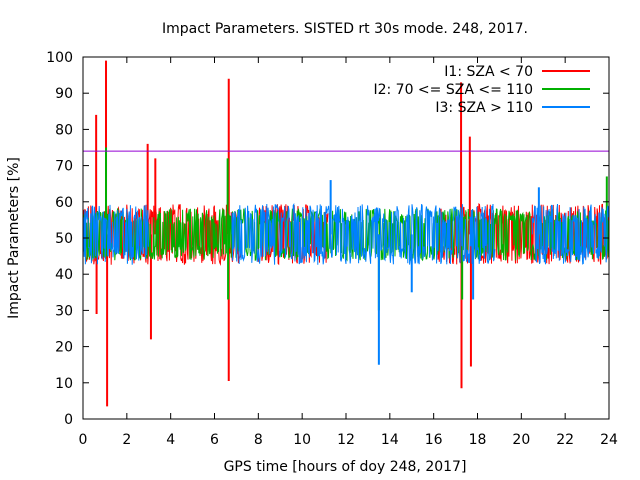 Image resolution: width=640 pixels, height=480 pixels. I want to click on x-tick-label: 2, so click(126, 440).